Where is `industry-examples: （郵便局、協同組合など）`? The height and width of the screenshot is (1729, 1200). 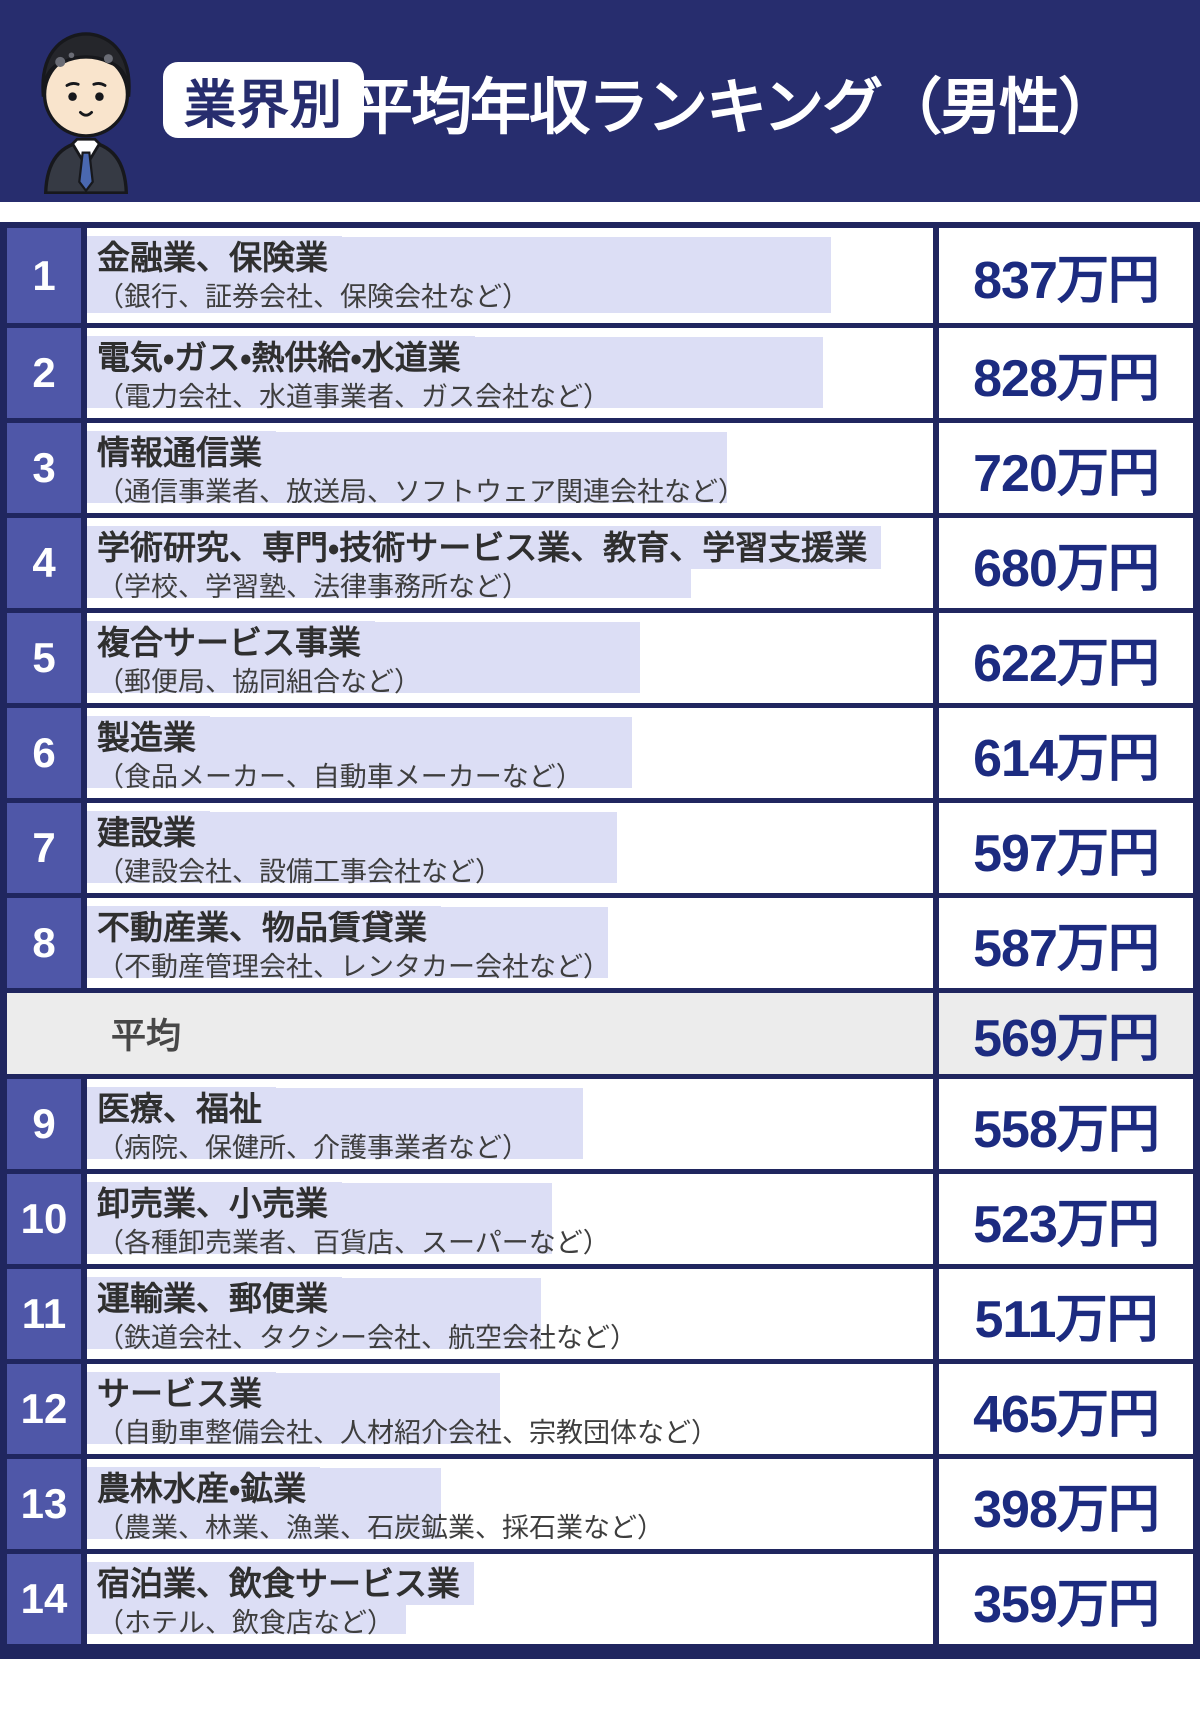 industry-examples: （郵便局、協同組合など） is located at coordinates (259, 681).